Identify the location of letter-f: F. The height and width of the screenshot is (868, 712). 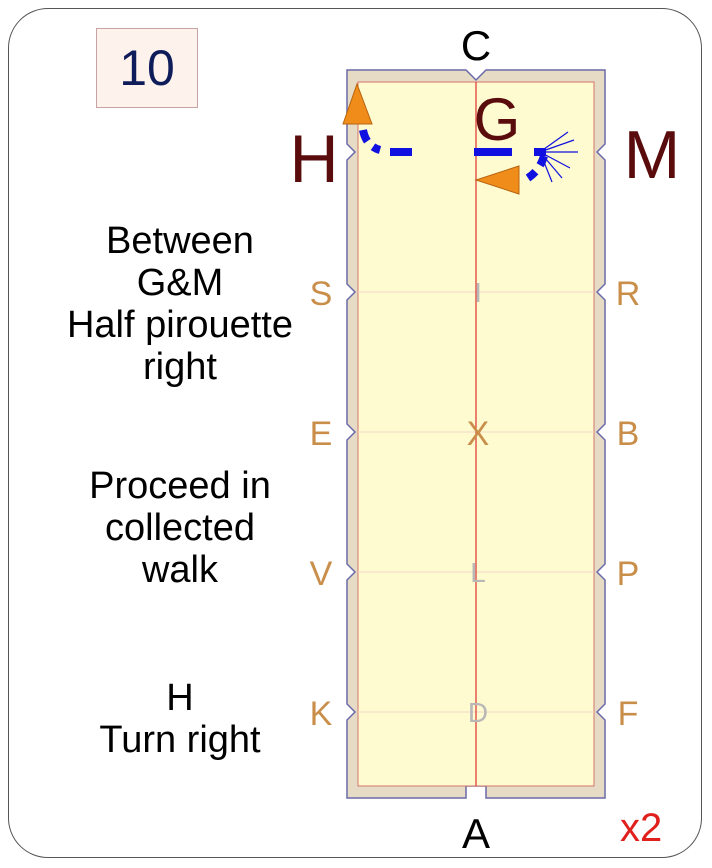
(628, 714).